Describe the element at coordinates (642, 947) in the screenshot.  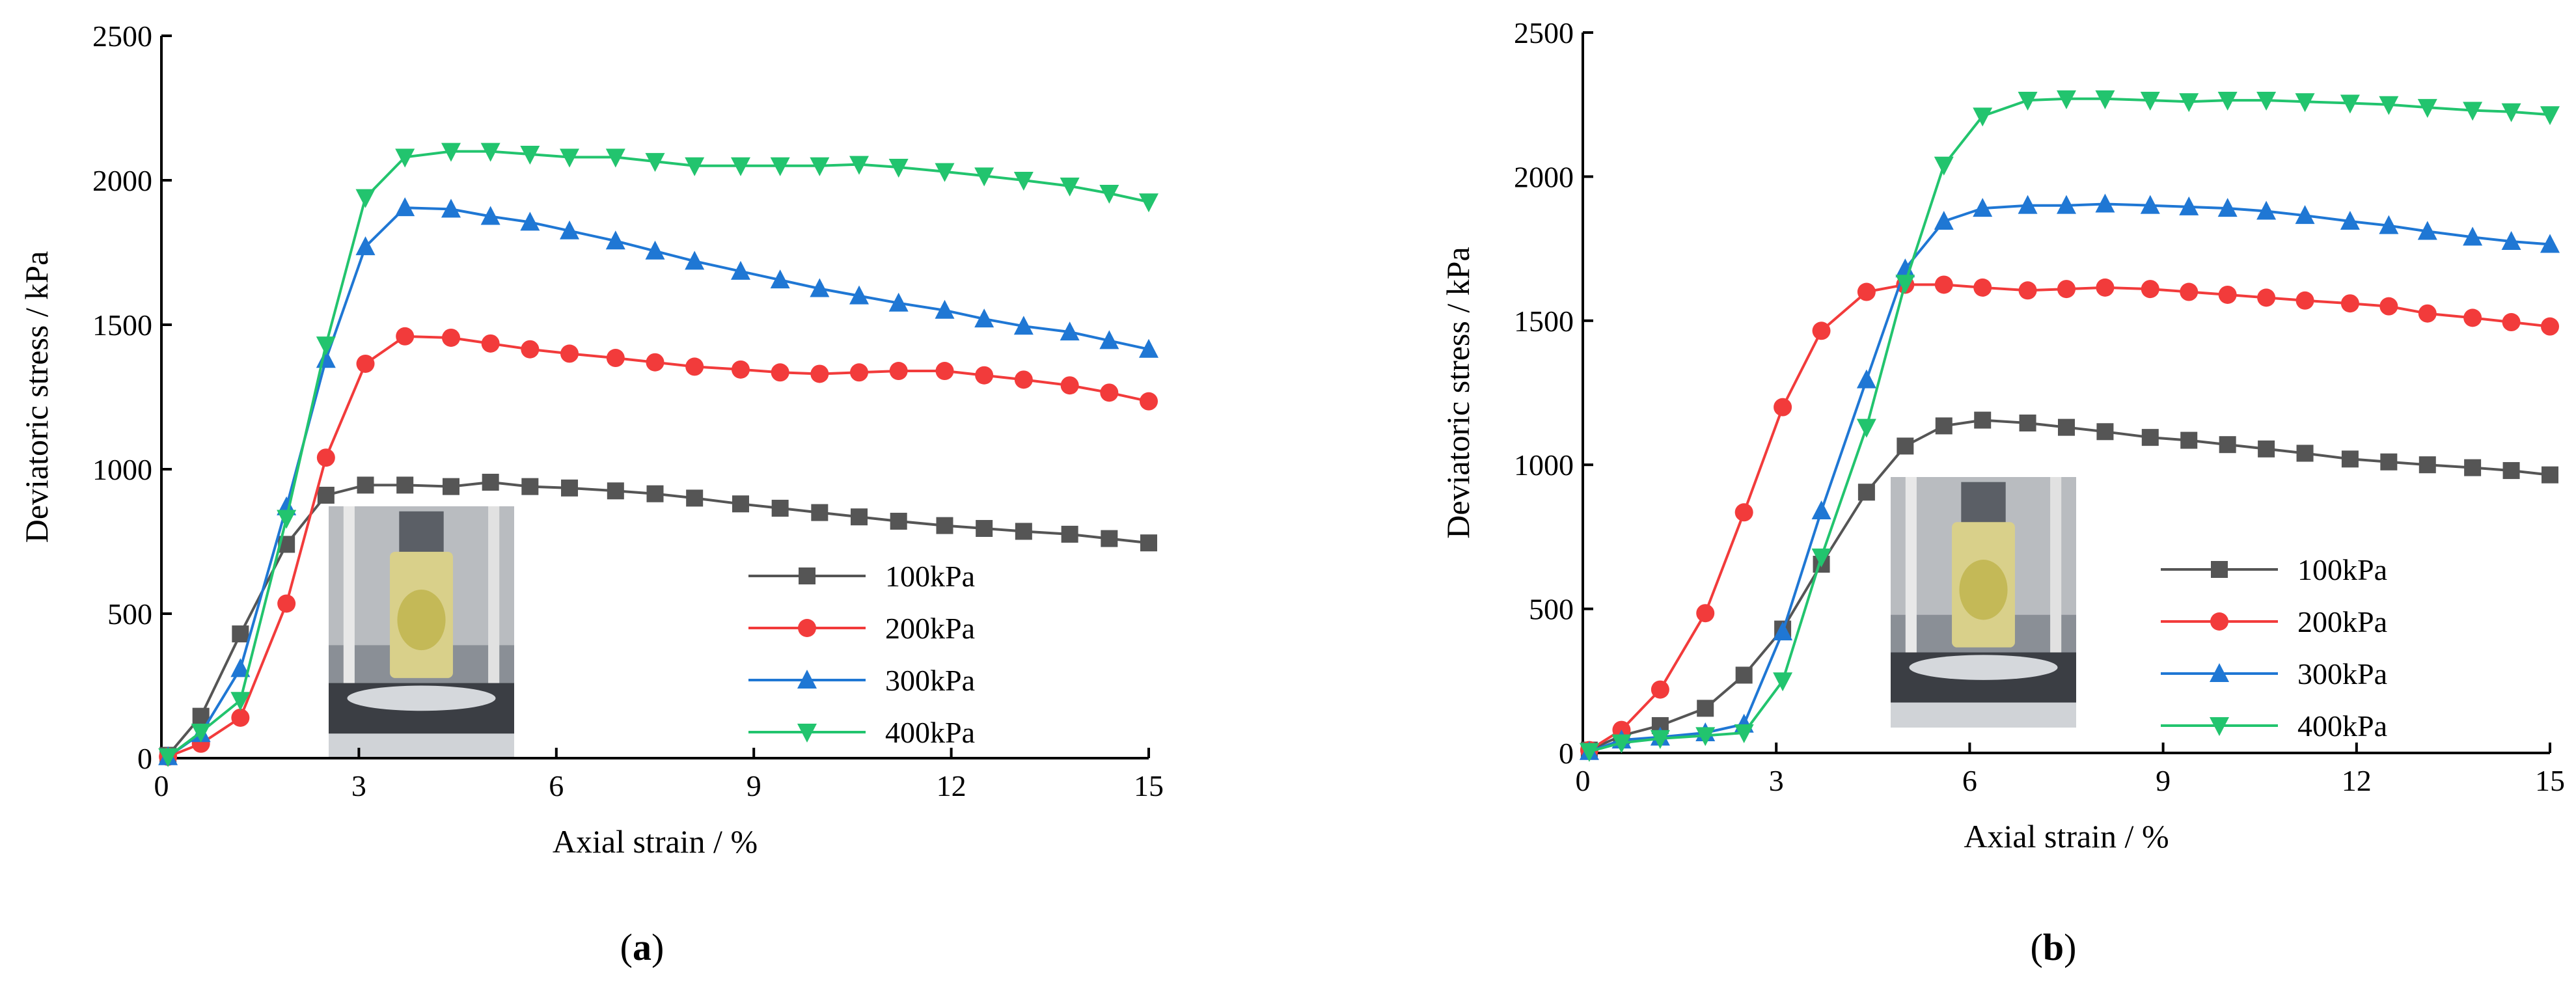
I see `panel-label: (a)` at that location.